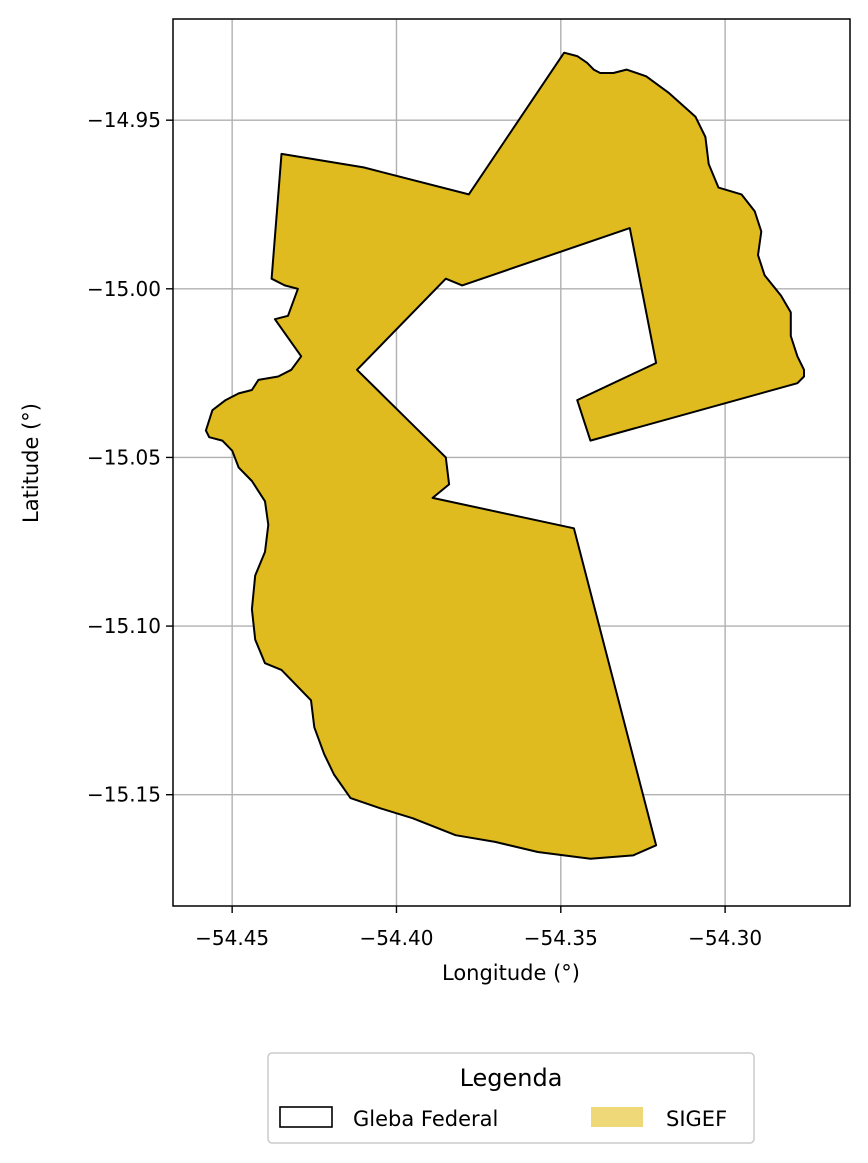 The height and width of the screenshot is (1163, 868). I want to click on x-tick-label: −54.45, so click(232, 938).